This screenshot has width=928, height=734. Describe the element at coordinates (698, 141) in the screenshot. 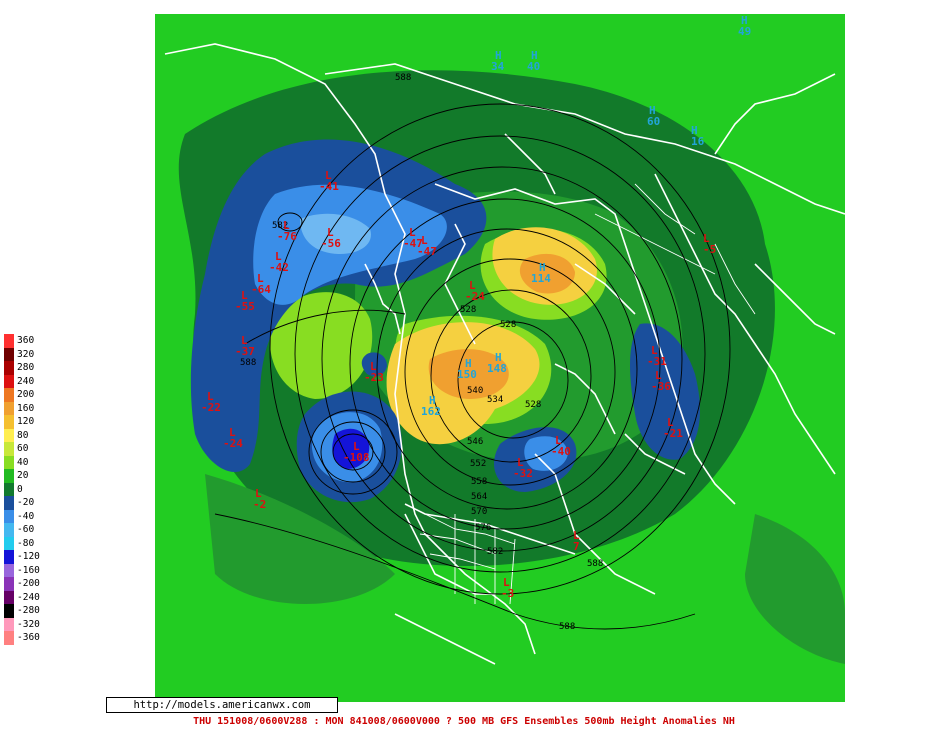

I see `svg-text: 16` at that location.